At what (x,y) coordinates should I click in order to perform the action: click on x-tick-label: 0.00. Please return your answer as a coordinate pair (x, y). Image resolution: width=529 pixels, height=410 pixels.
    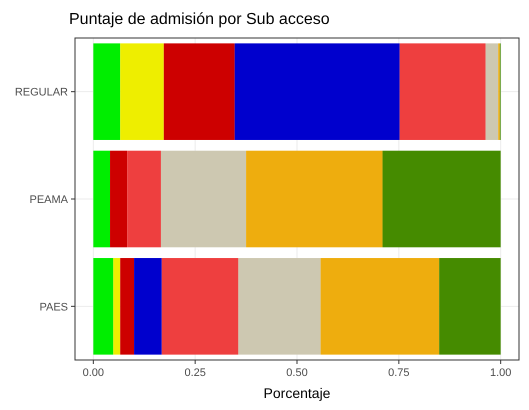
    Looking at the image, I should click on (93, 373).